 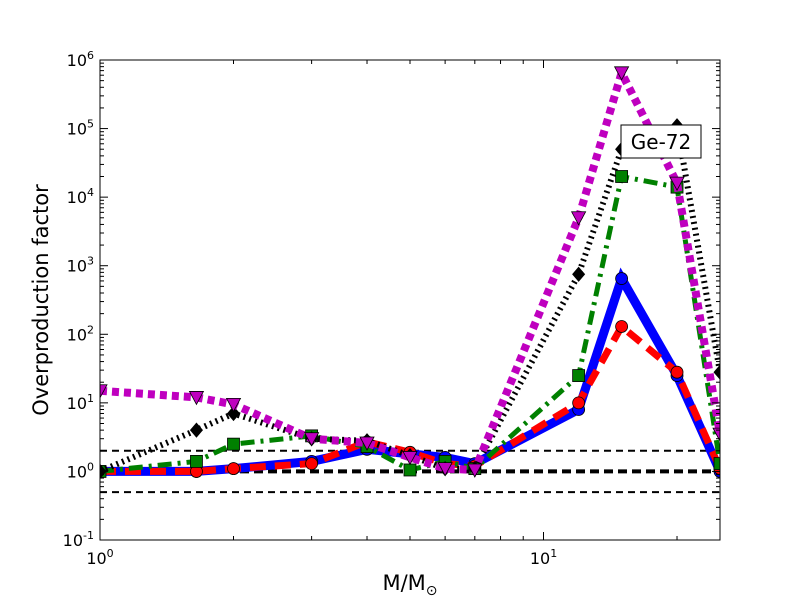 I want to click on y-tick-label-5: 10³, so click(x=80, y=265).